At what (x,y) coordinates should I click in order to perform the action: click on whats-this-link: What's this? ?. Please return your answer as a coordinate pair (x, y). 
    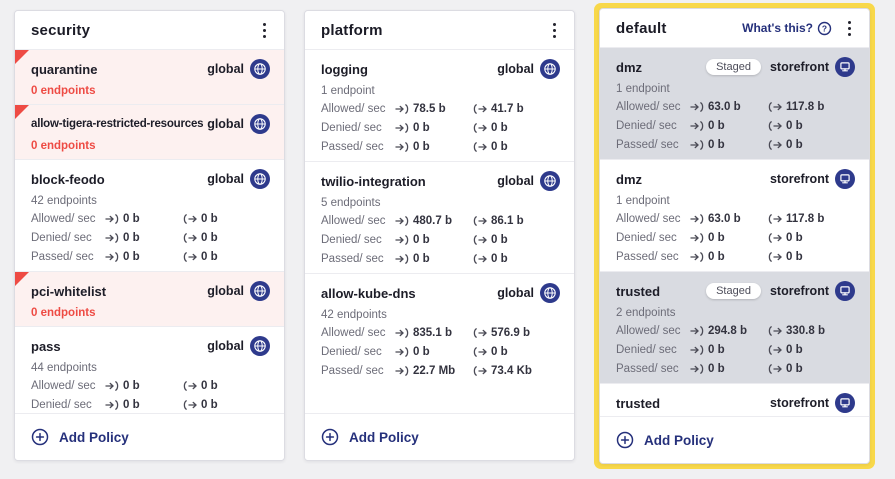
    Looking at the image, I should click on (787, 28).